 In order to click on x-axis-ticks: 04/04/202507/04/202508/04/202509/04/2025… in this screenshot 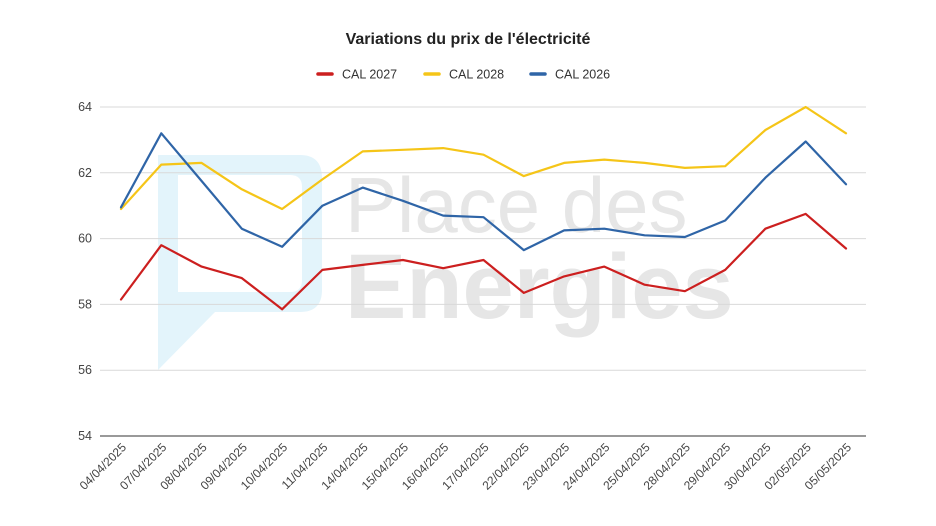, I will do `click(466, 466)`.